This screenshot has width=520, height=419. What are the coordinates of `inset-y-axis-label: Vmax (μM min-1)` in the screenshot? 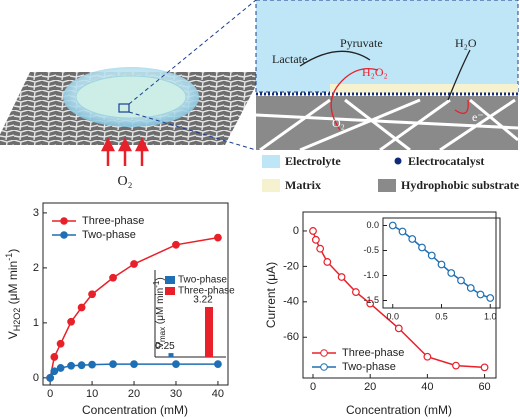 It's located at (159, 312).